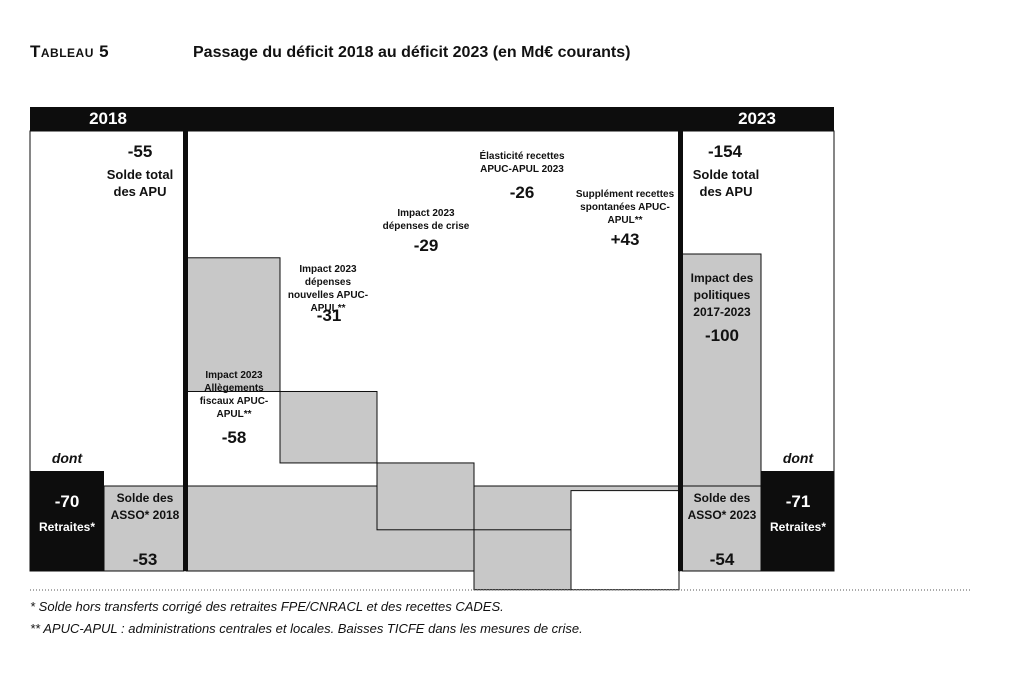  I want to click on retraites-2023-value: -71, so click(798, 501).